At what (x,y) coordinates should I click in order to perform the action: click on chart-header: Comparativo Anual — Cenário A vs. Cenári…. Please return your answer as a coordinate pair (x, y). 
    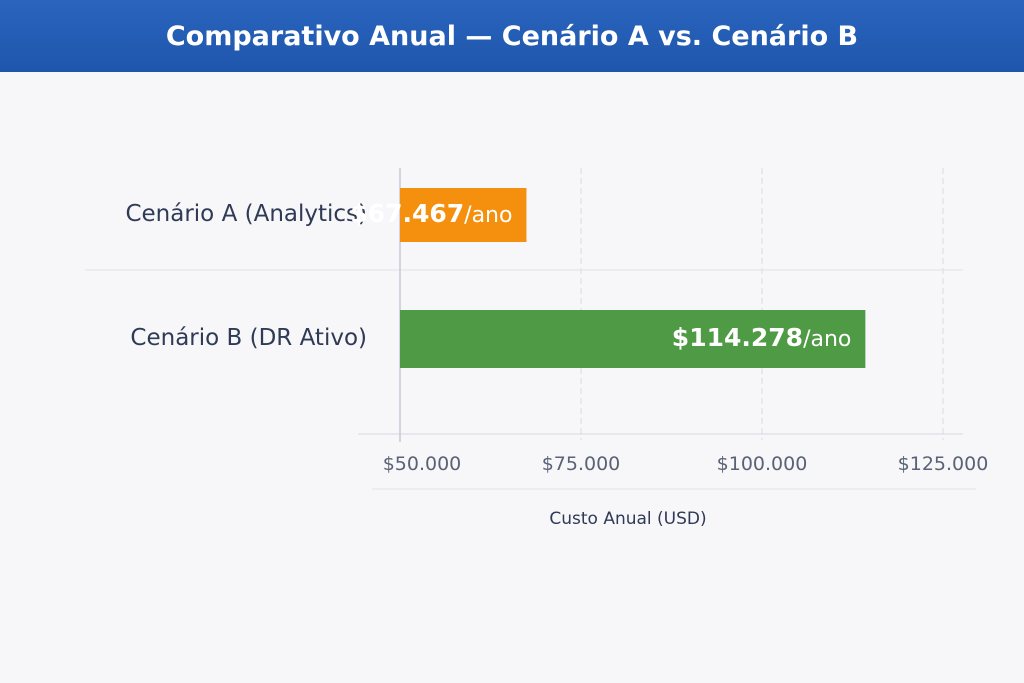
    Looking at the image, I should click on (512, 36).